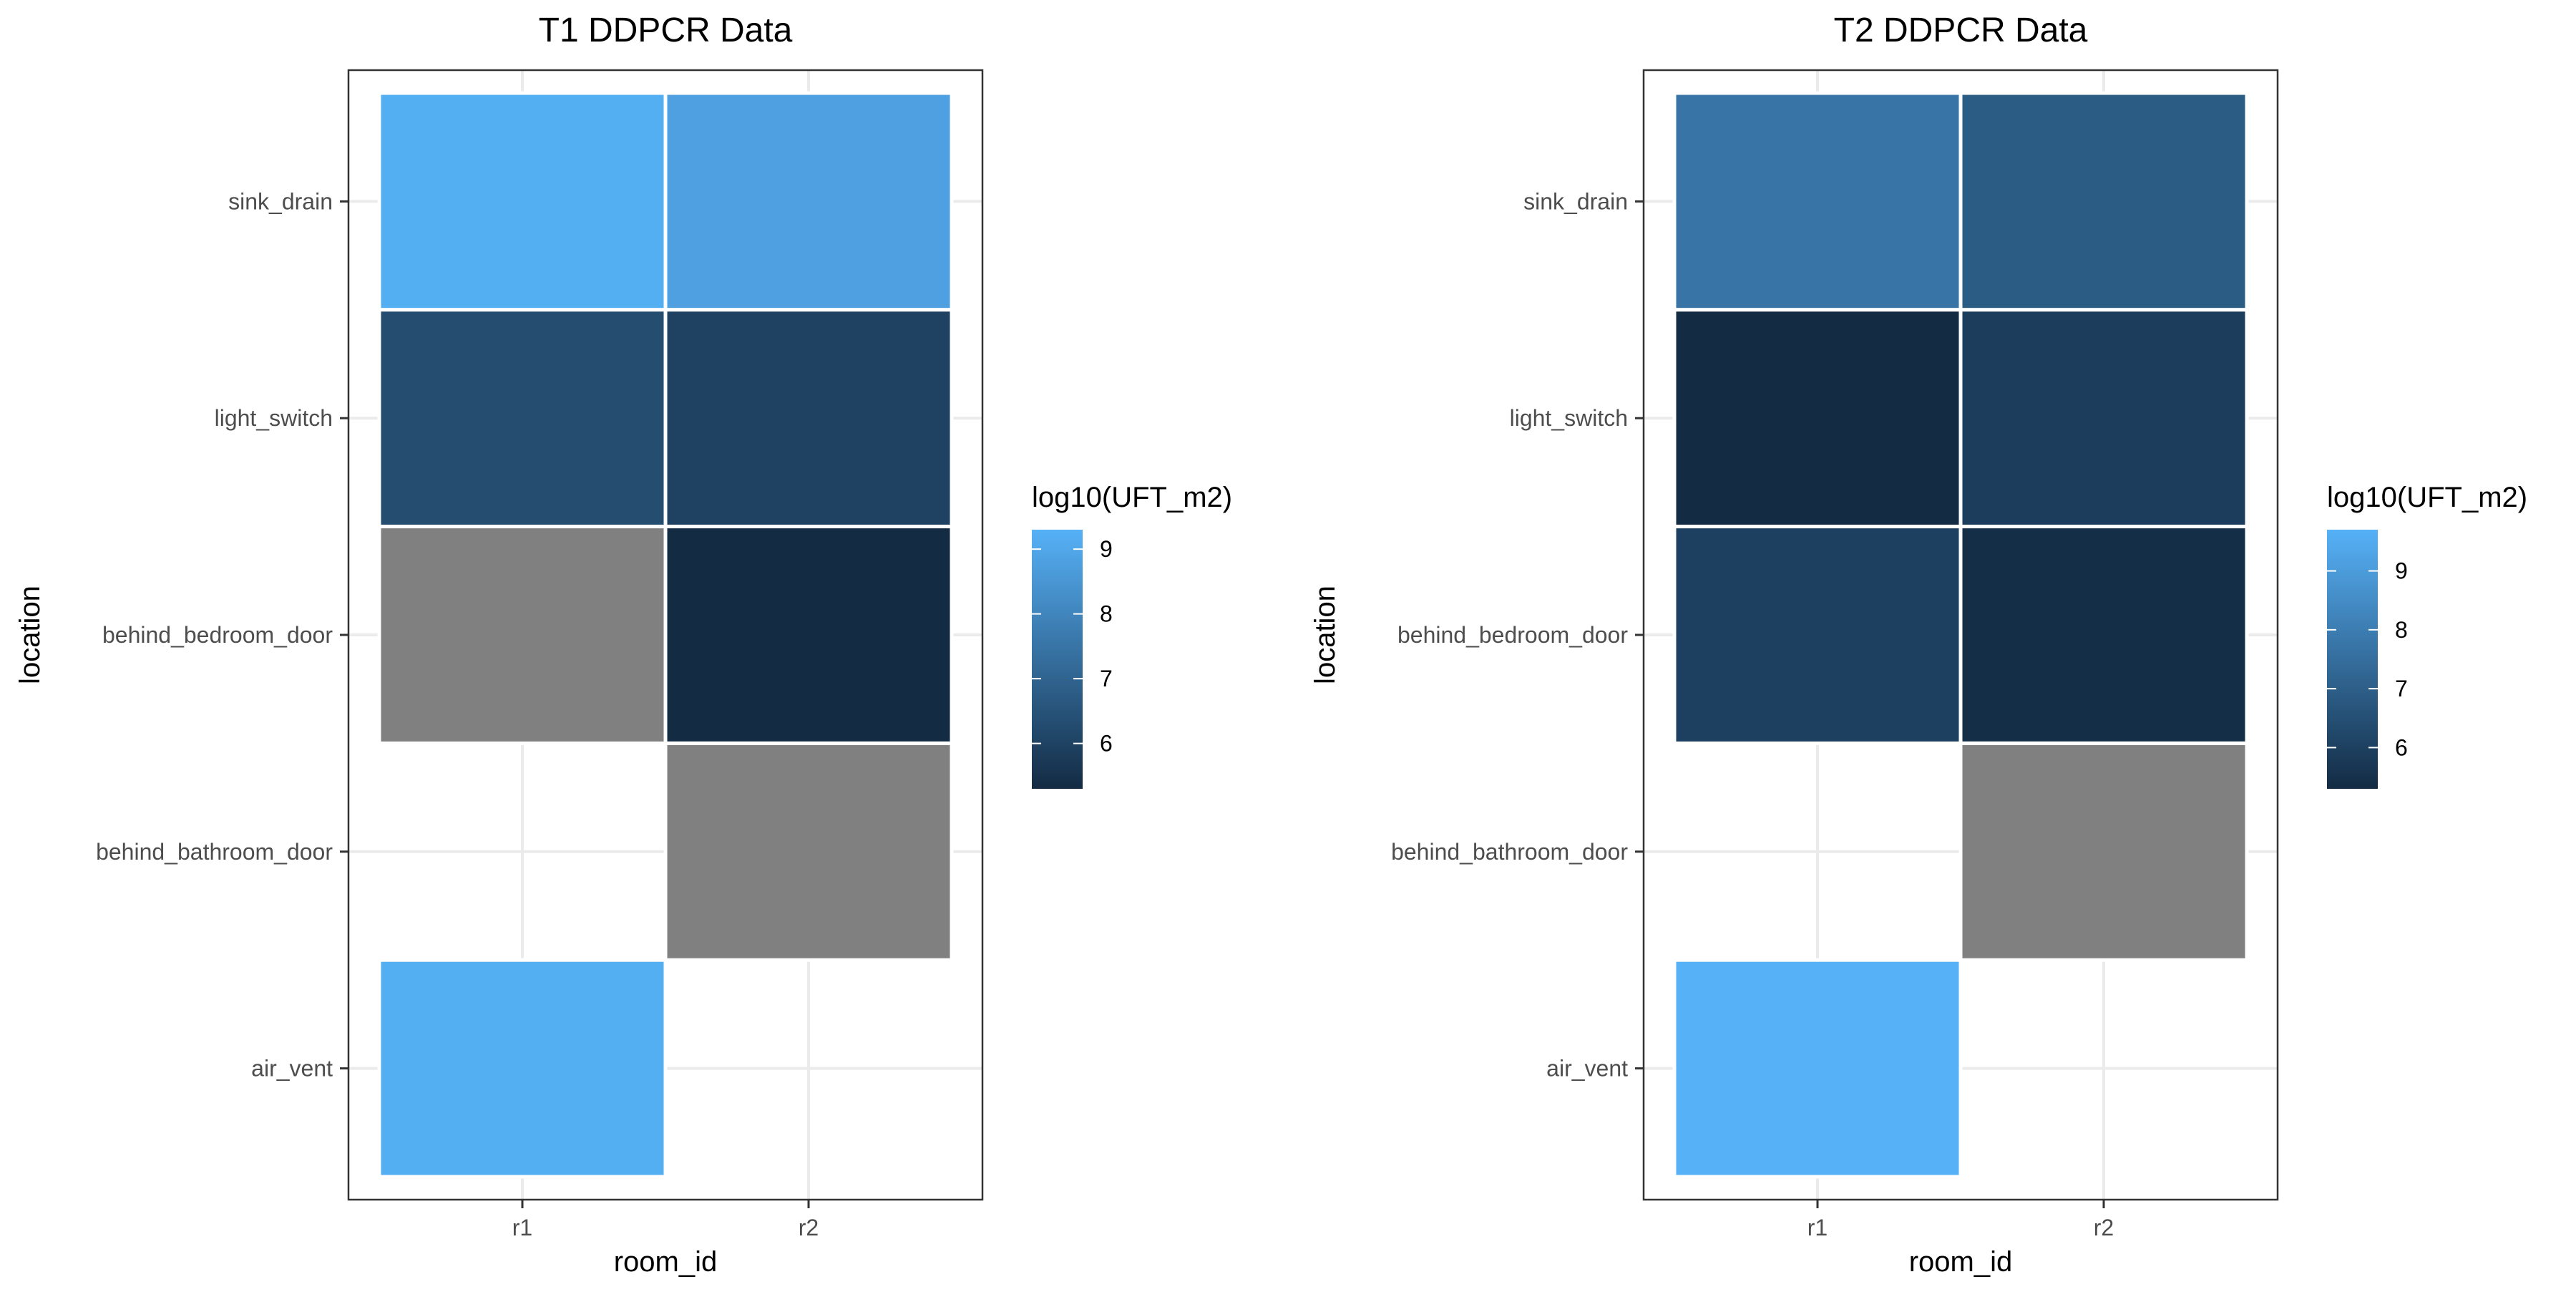  Describe the element at coordinates (666, 30) in the screenshot. I see `chart-title: T1 DDPCR Data` at that location.